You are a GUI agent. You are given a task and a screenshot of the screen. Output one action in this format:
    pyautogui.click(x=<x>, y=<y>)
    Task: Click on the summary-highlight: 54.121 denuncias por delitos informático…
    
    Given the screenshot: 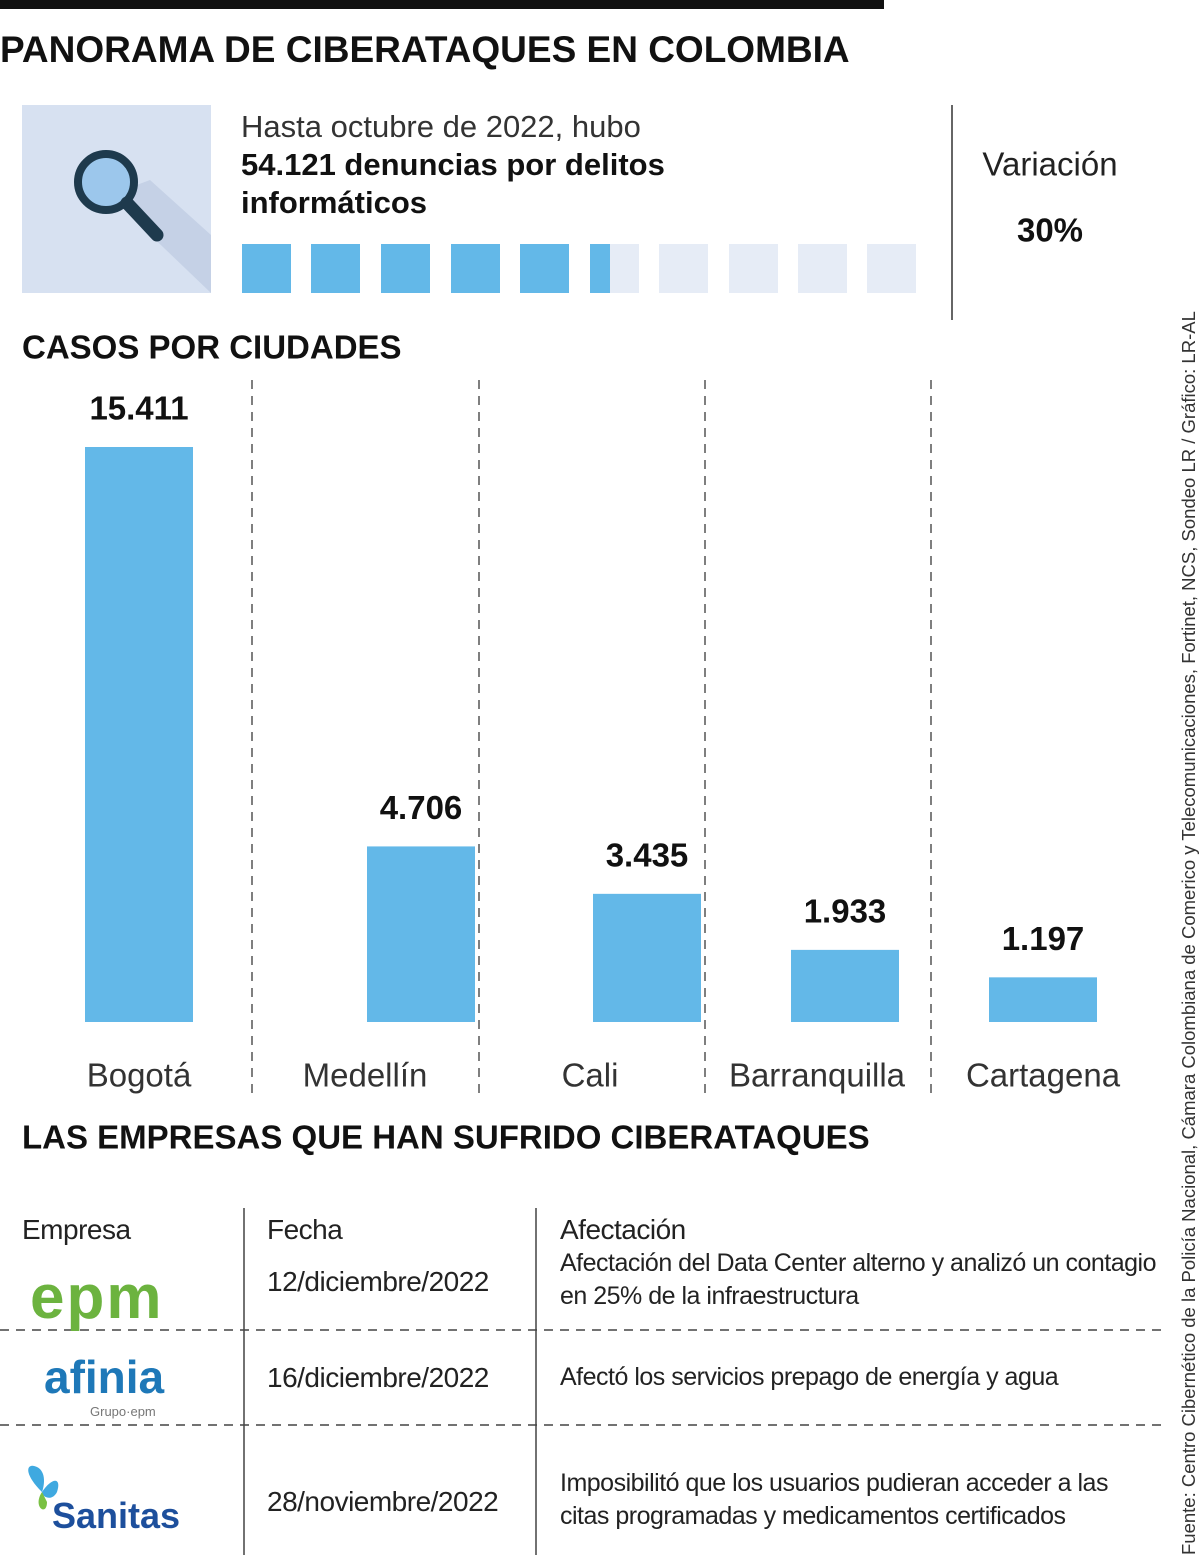 What is the action you would take?
    pyautogui.click(x=453, y=183)
    